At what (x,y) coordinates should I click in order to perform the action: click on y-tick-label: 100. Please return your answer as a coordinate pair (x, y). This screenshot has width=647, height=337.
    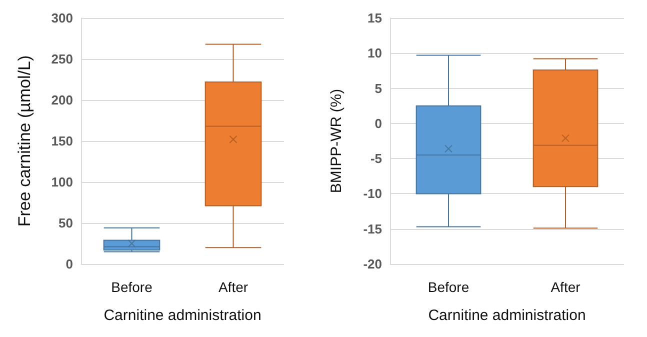
    Looking at the image, I should click on (62, 182).